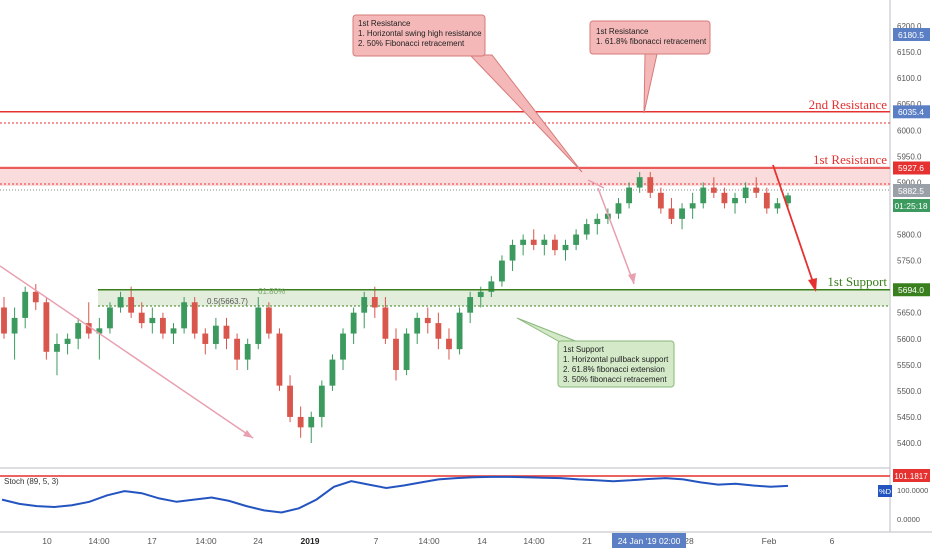  I want to click on price-badge-1st-resistance, so click(911, 168).